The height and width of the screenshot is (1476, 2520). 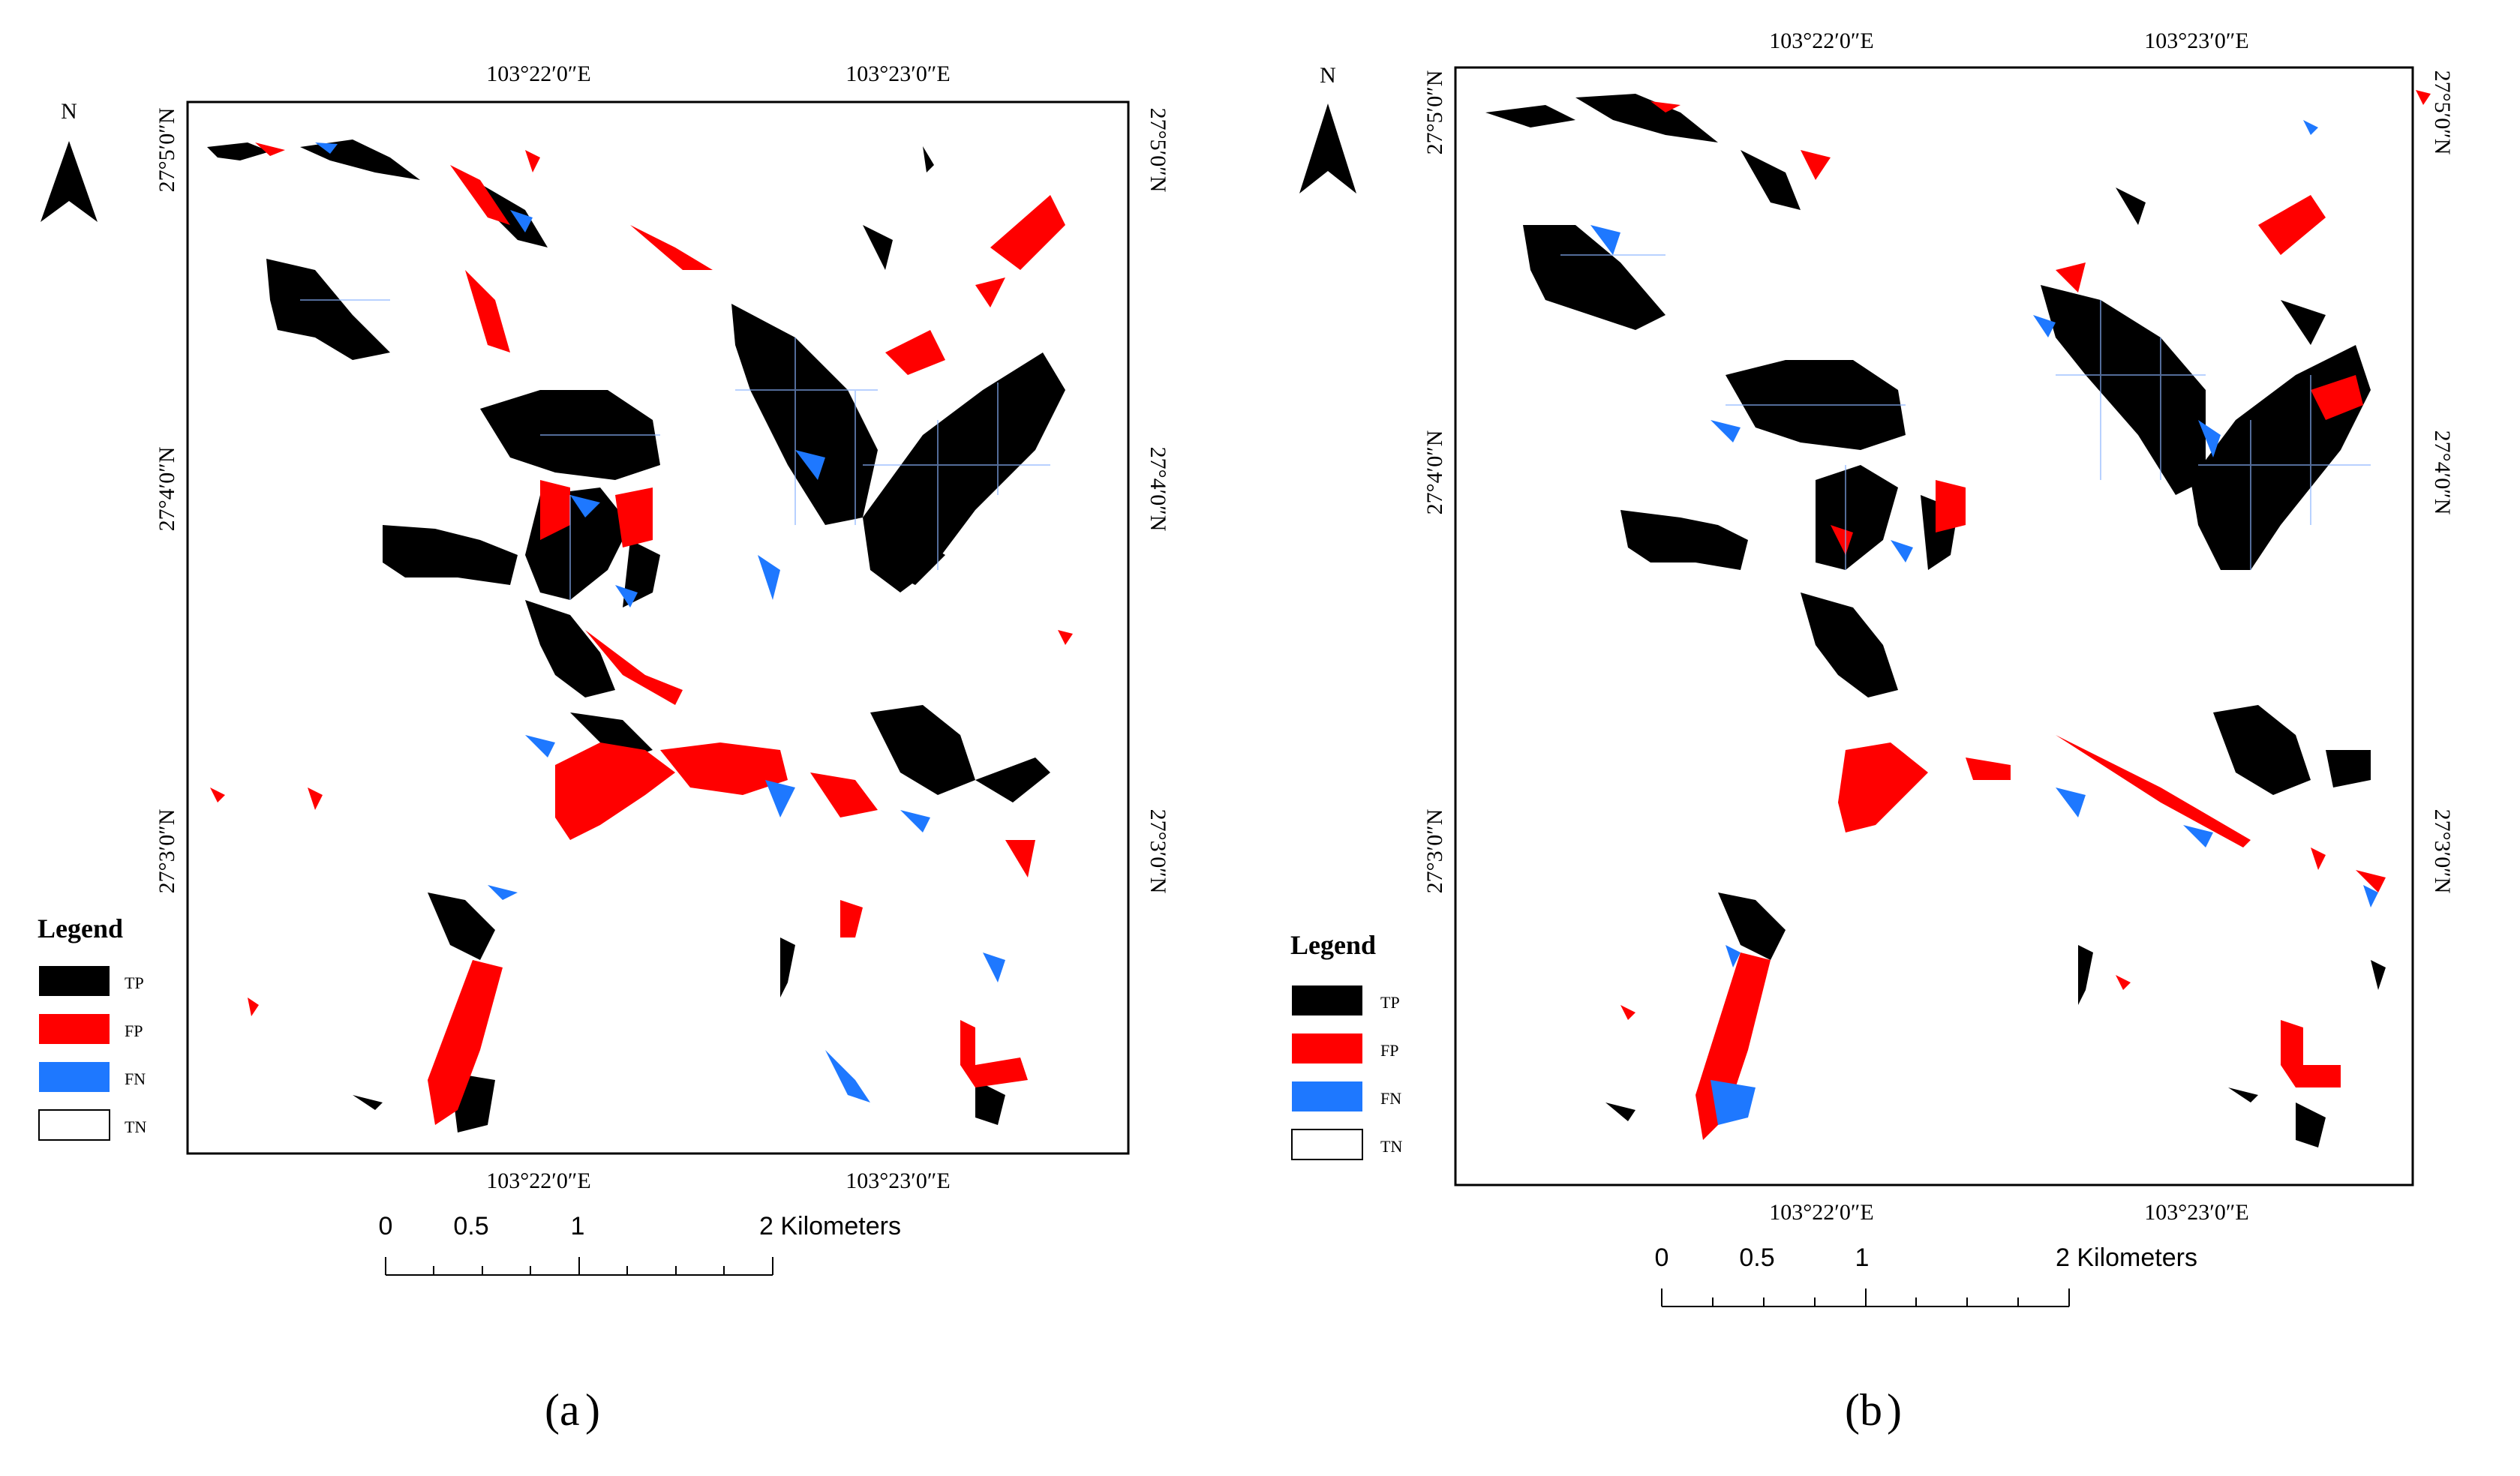 I want to click on panel-caption: ( b ), so click(x=1873, y=1410).